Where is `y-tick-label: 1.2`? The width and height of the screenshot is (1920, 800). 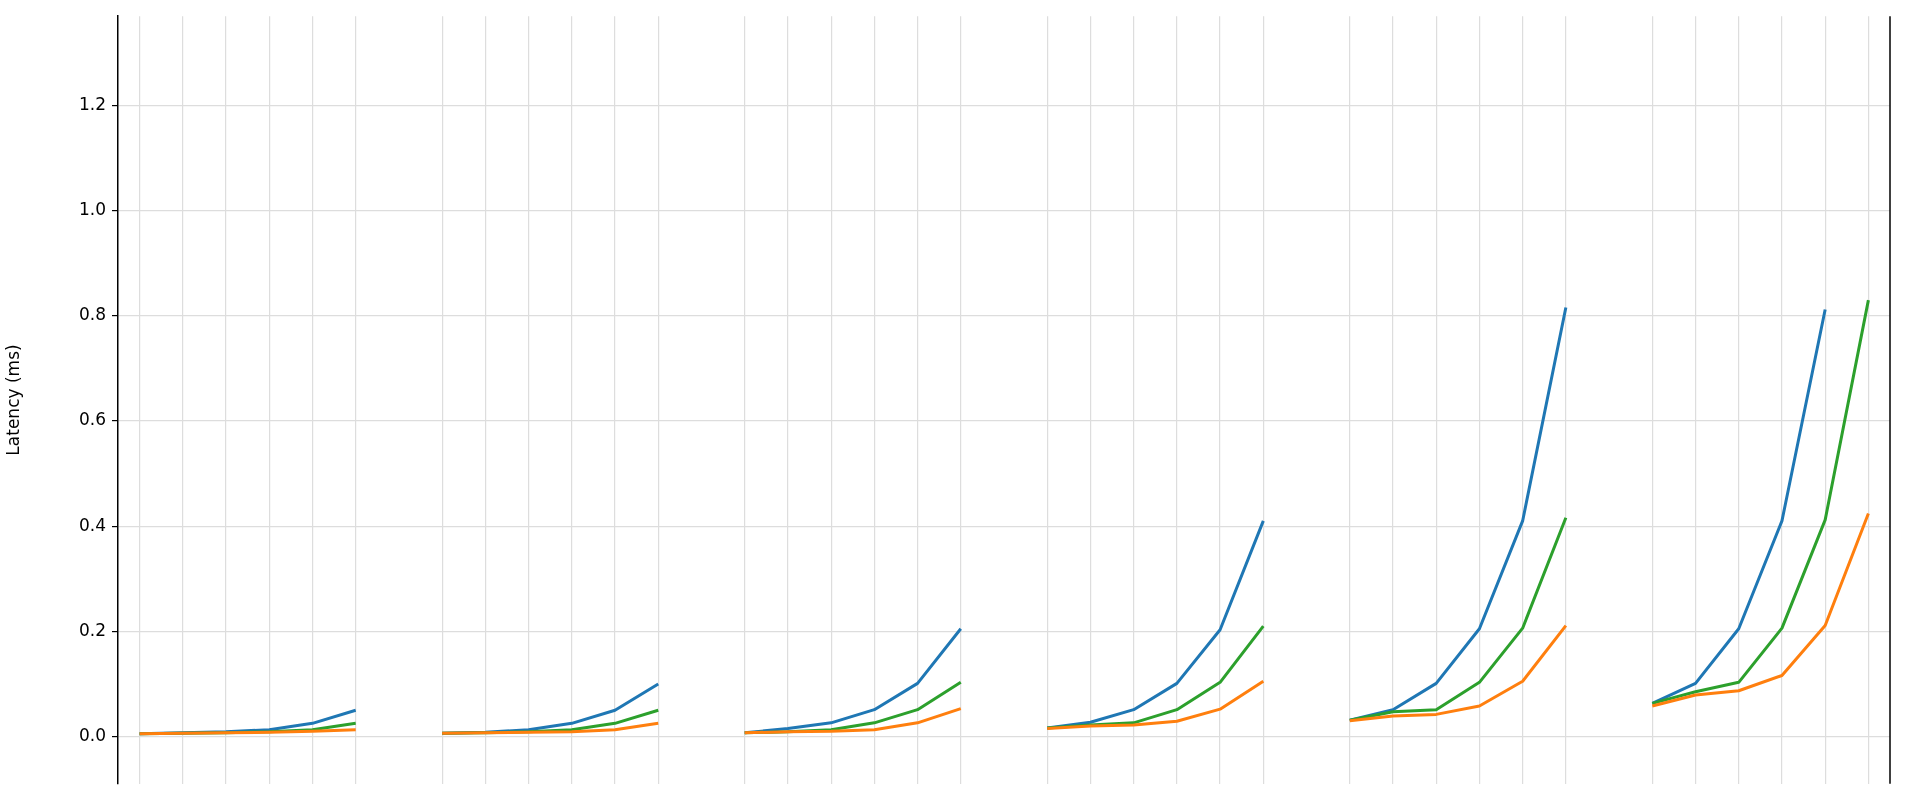 y-tick-label: 1.2 is located at coordinates (92, 104).